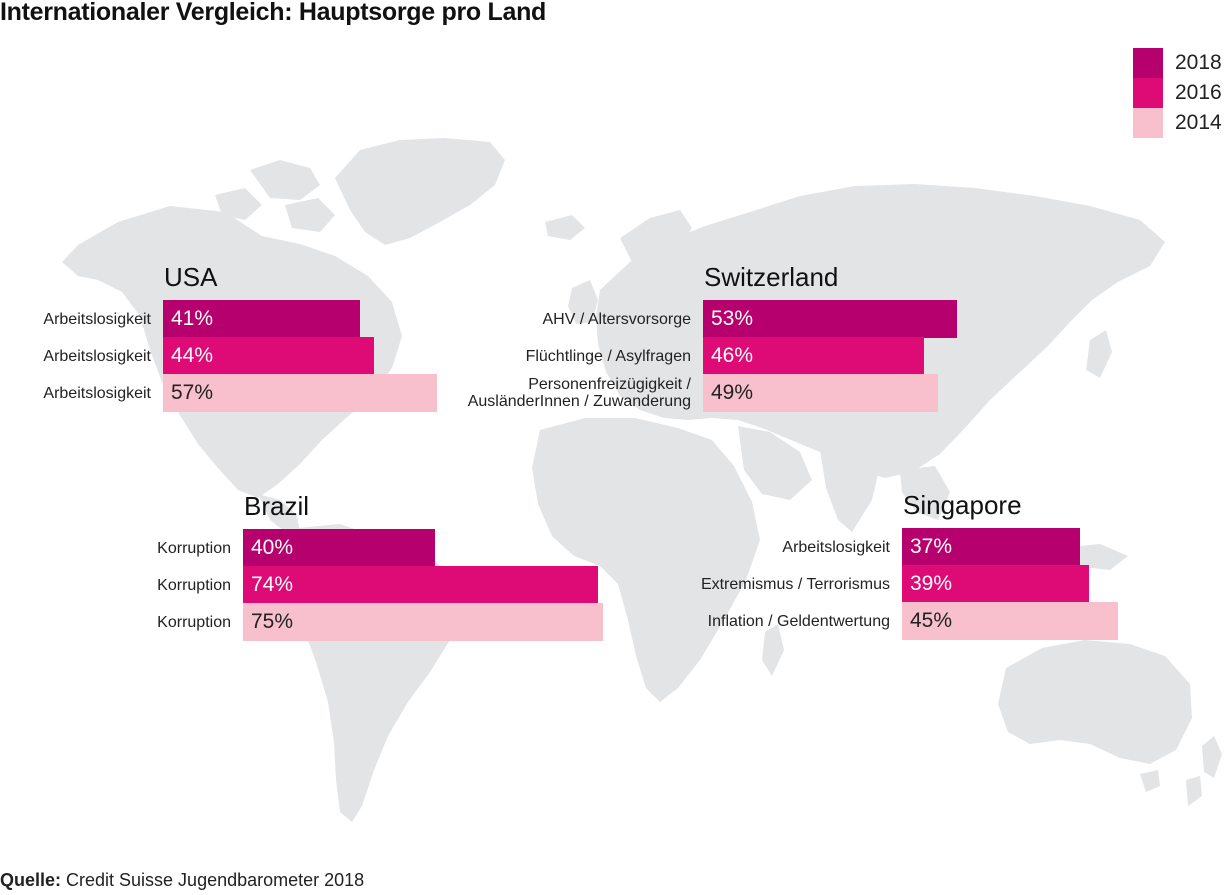 The image size is (1225, 895). Describe the element at coordinates (277, 506) in the screenshot. I see `country-name-brazil: Brazil` at that location.